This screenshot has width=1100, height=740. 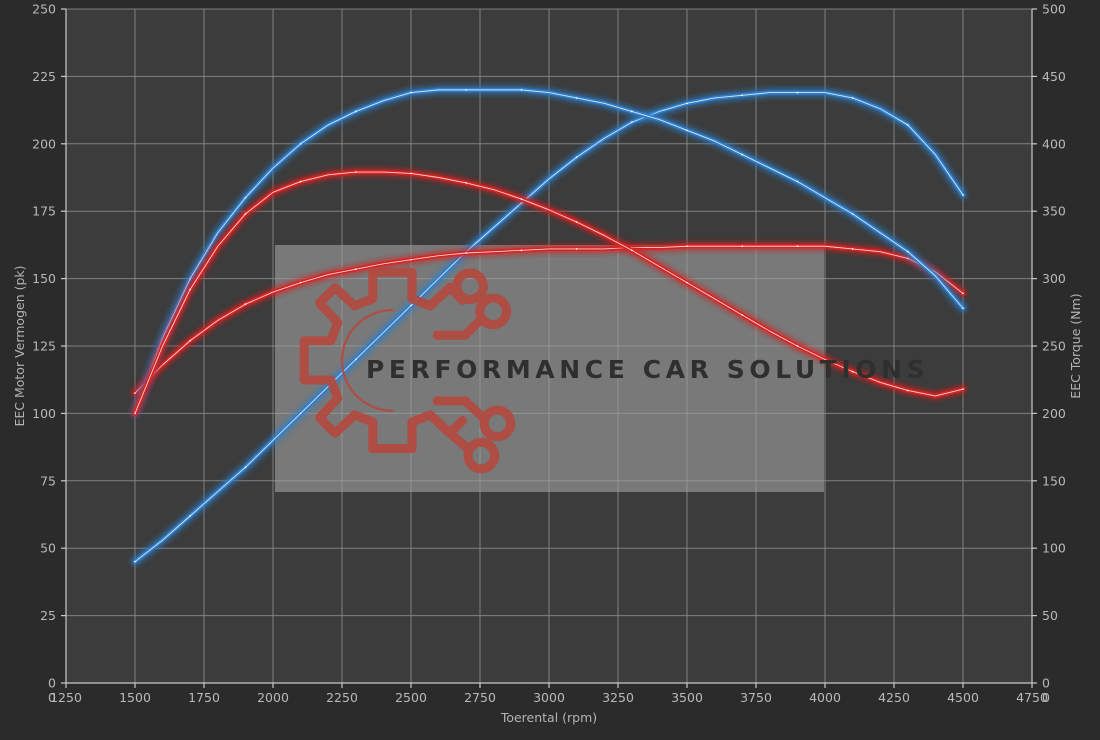 What do you see at coordinates (48, 480) in the screenshot?
I see `tick-label: 75` at bounding box center [48, 480].